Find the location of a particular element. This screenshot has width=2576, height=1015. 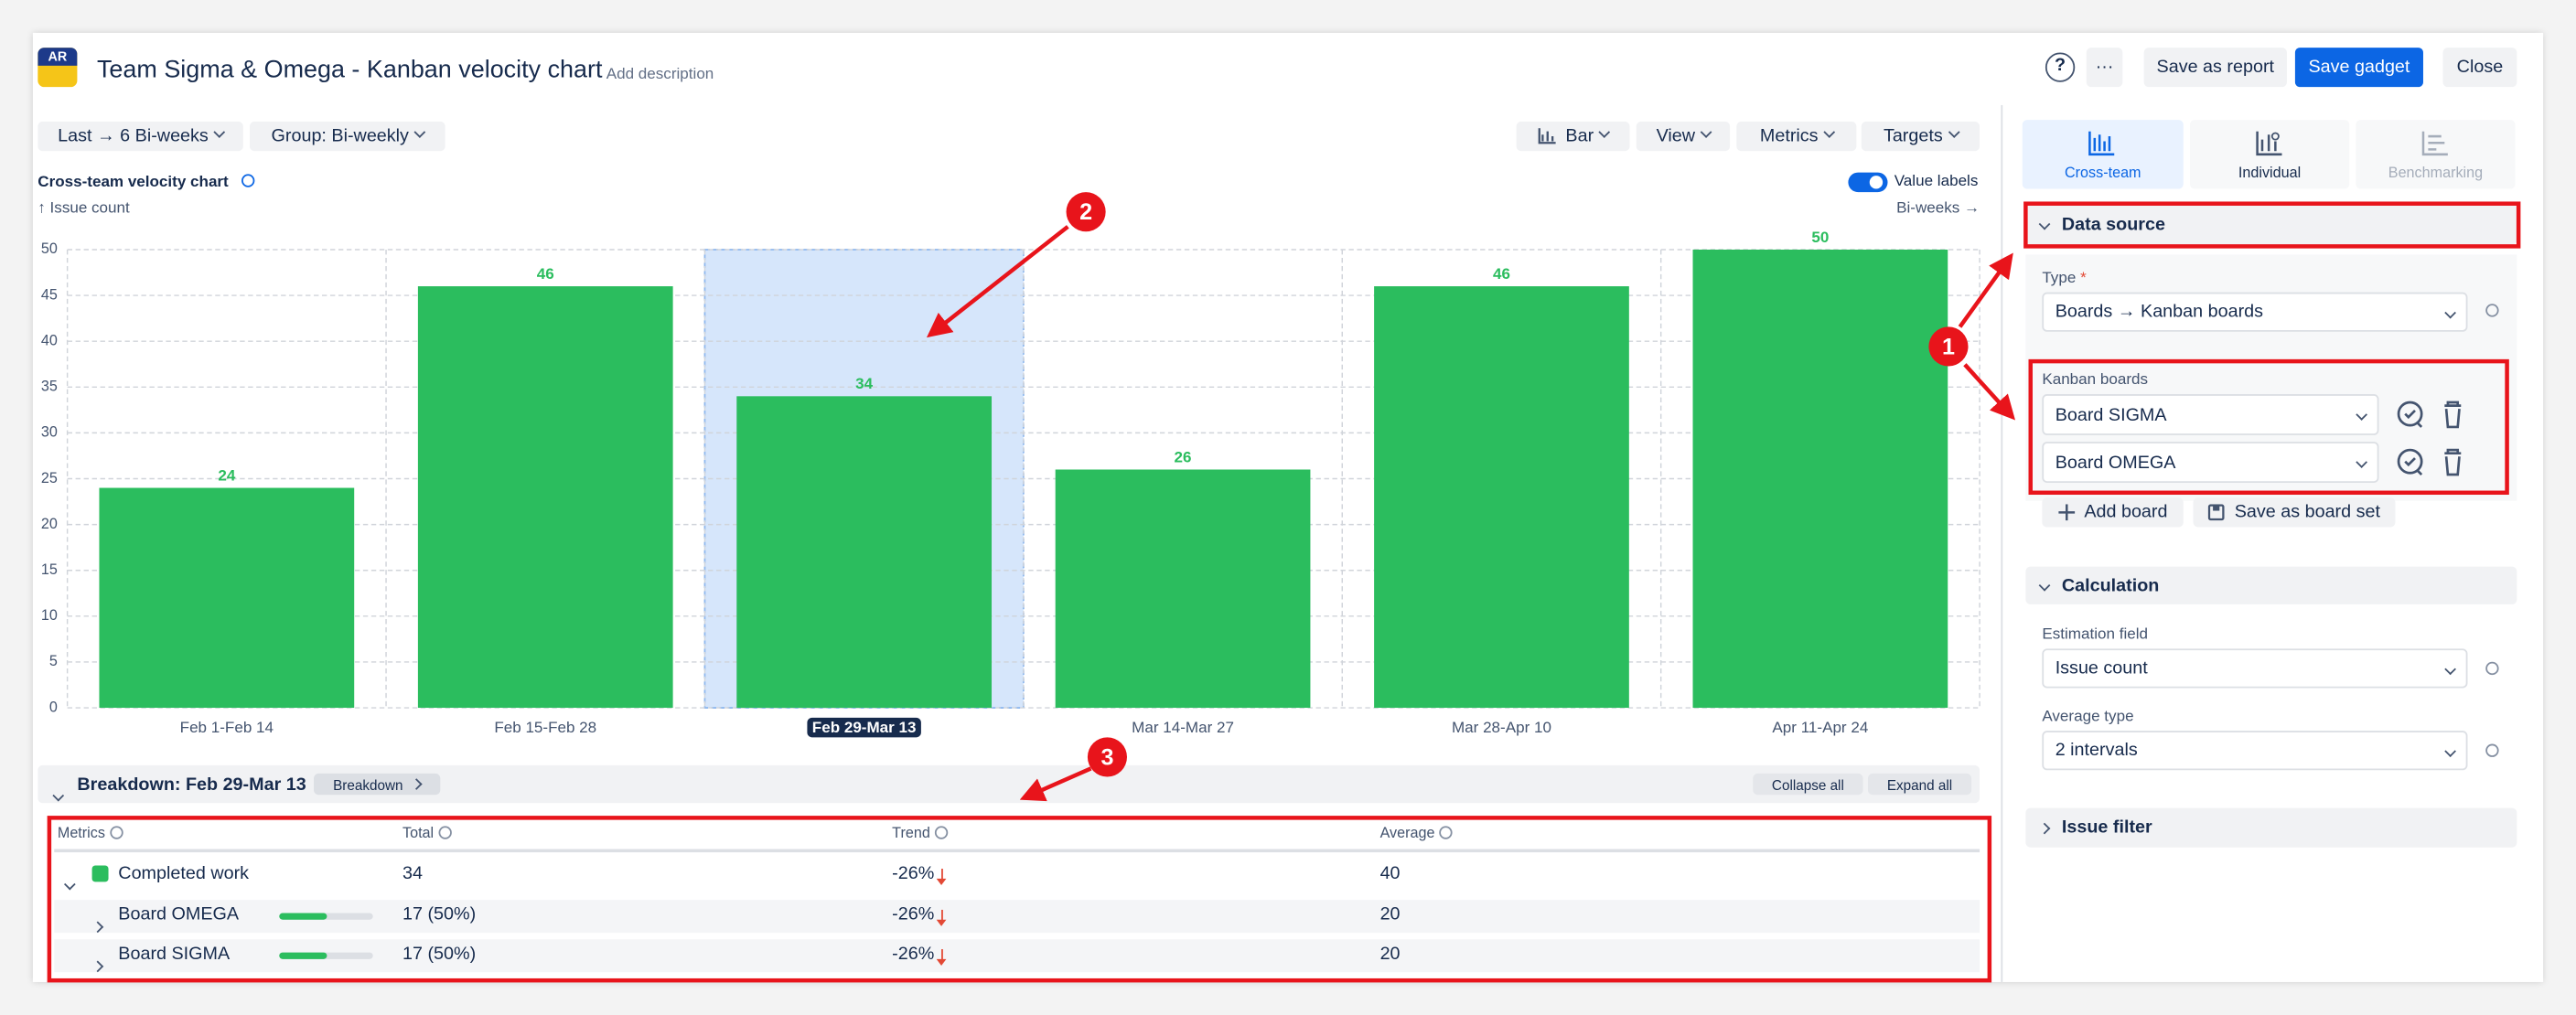

add-board-button: Add board is located at coordinates (2113, 512).